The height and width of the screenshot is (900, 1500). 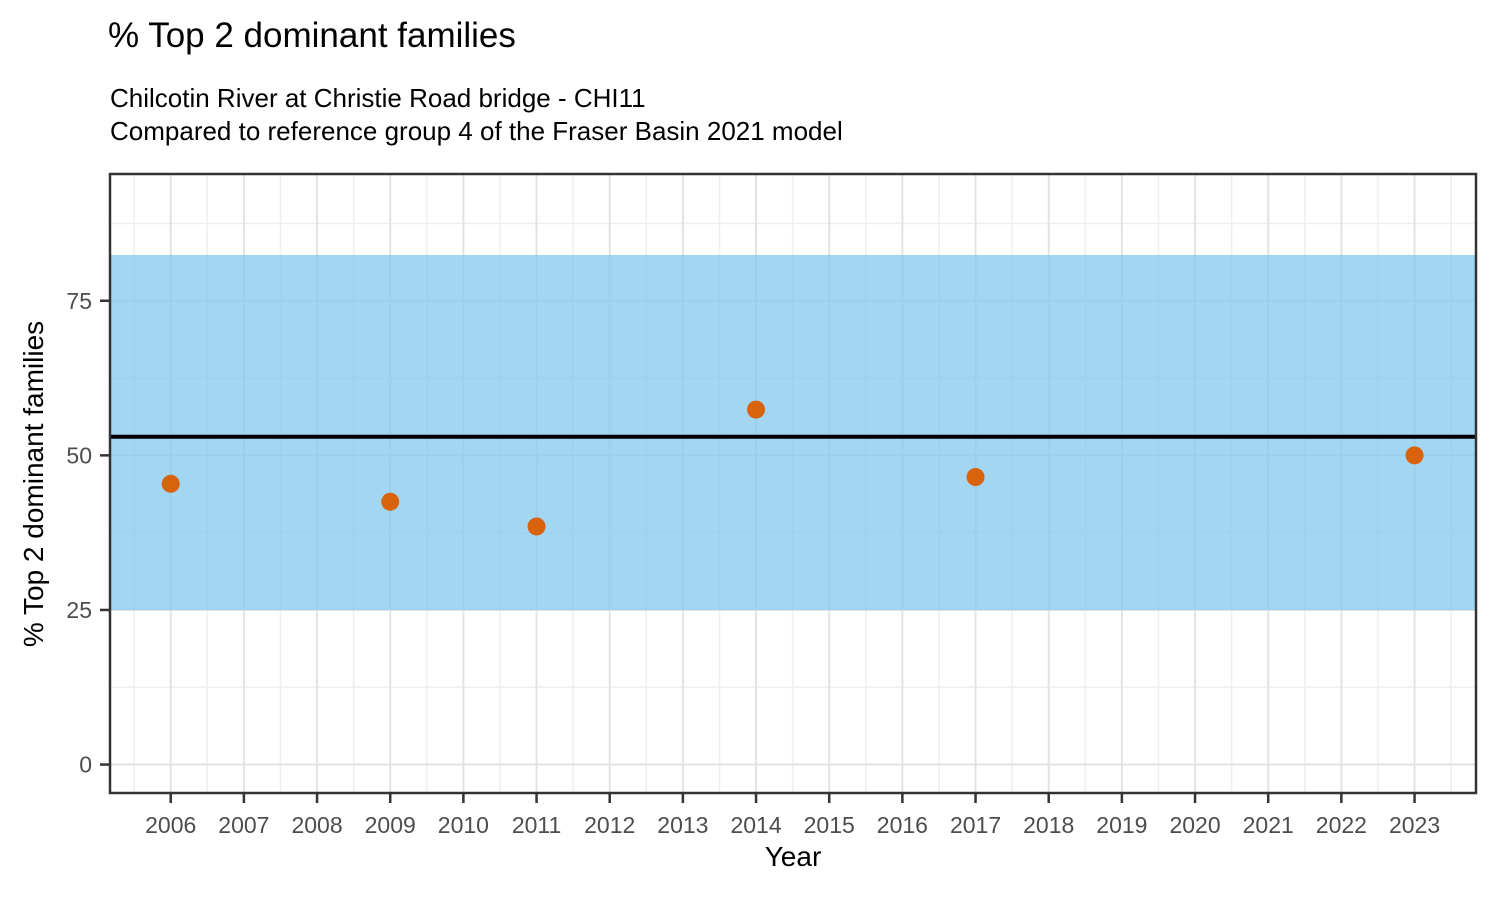 I want to click on y-tick-label: 25, so click(x=79, y=610).